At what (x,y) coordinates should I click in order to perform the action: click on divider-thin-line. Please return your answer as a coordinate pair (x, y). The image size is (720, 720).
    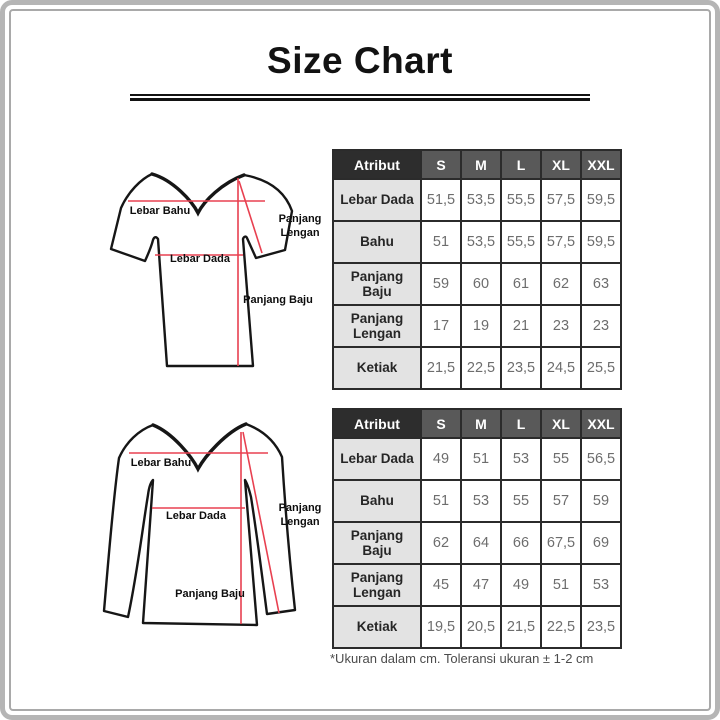
    Looking at the image, I should click on (360, 95).